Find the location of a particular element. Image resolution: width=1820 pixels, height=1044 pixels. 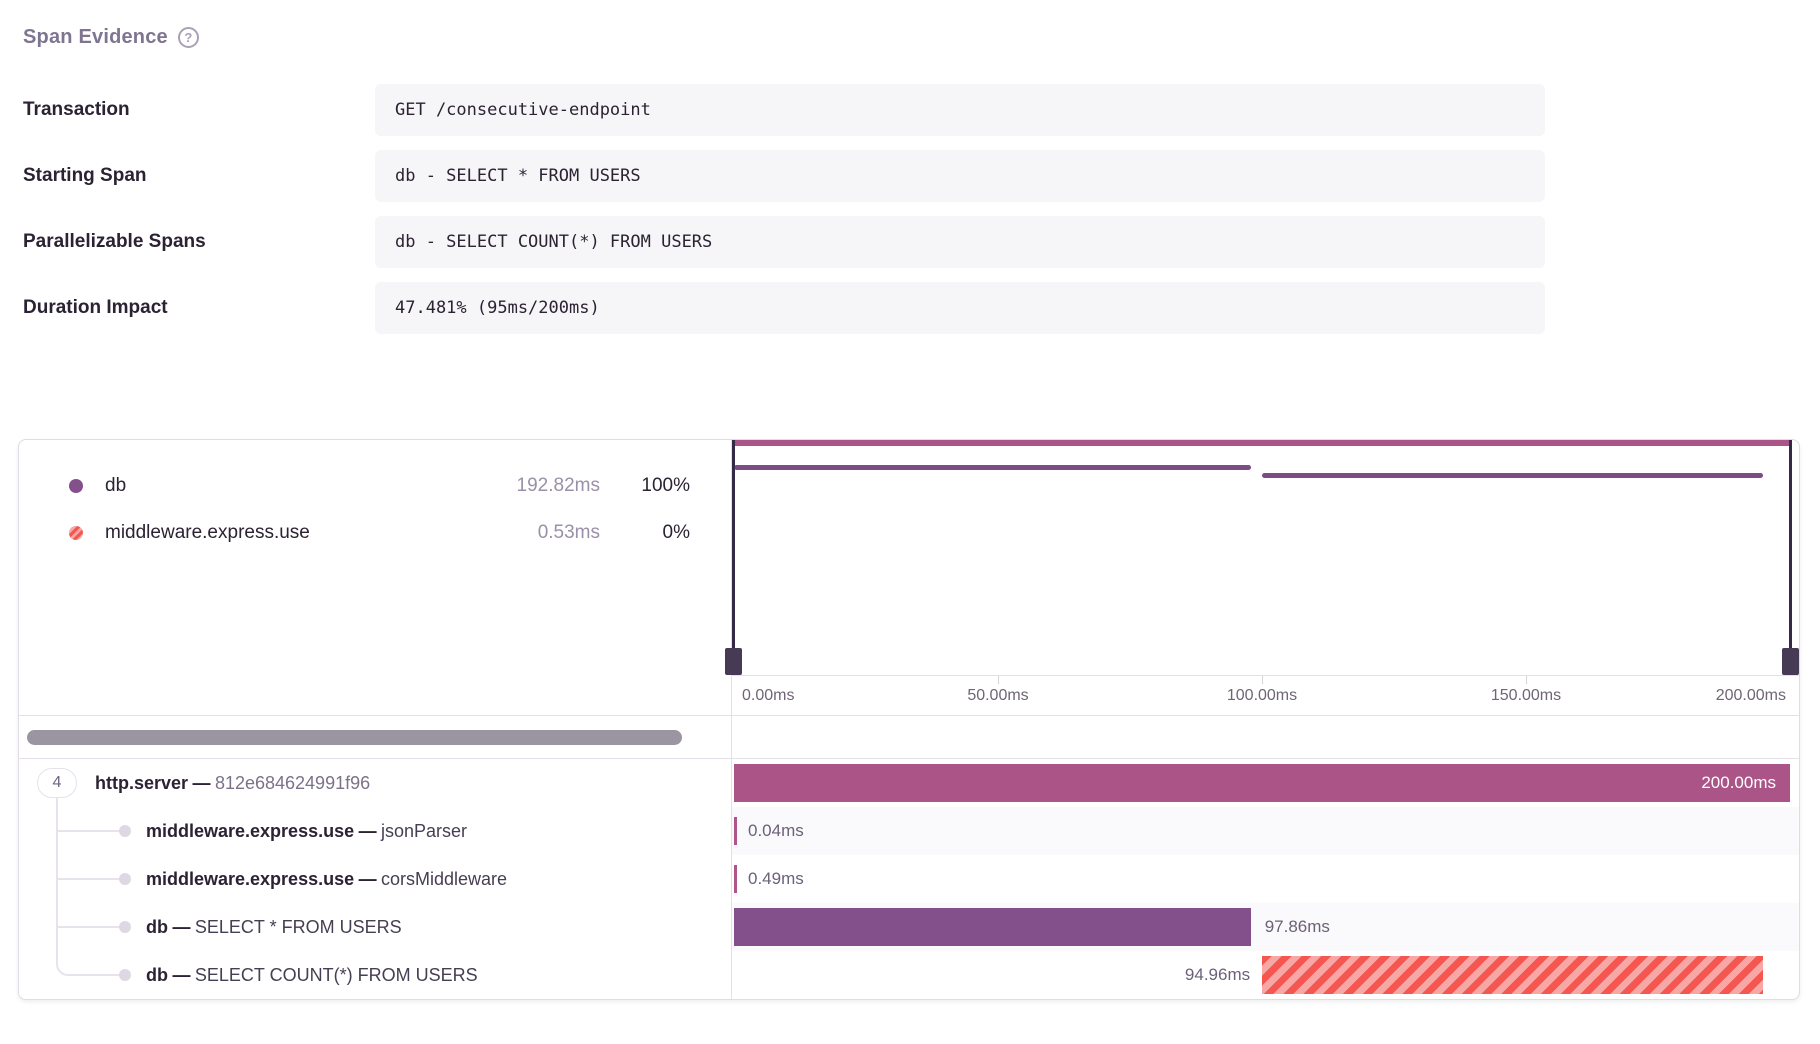

evidence-row-duration-impact: Duration Impact 47.481% (95ms/200ms) is located at coordinates (784, 308).